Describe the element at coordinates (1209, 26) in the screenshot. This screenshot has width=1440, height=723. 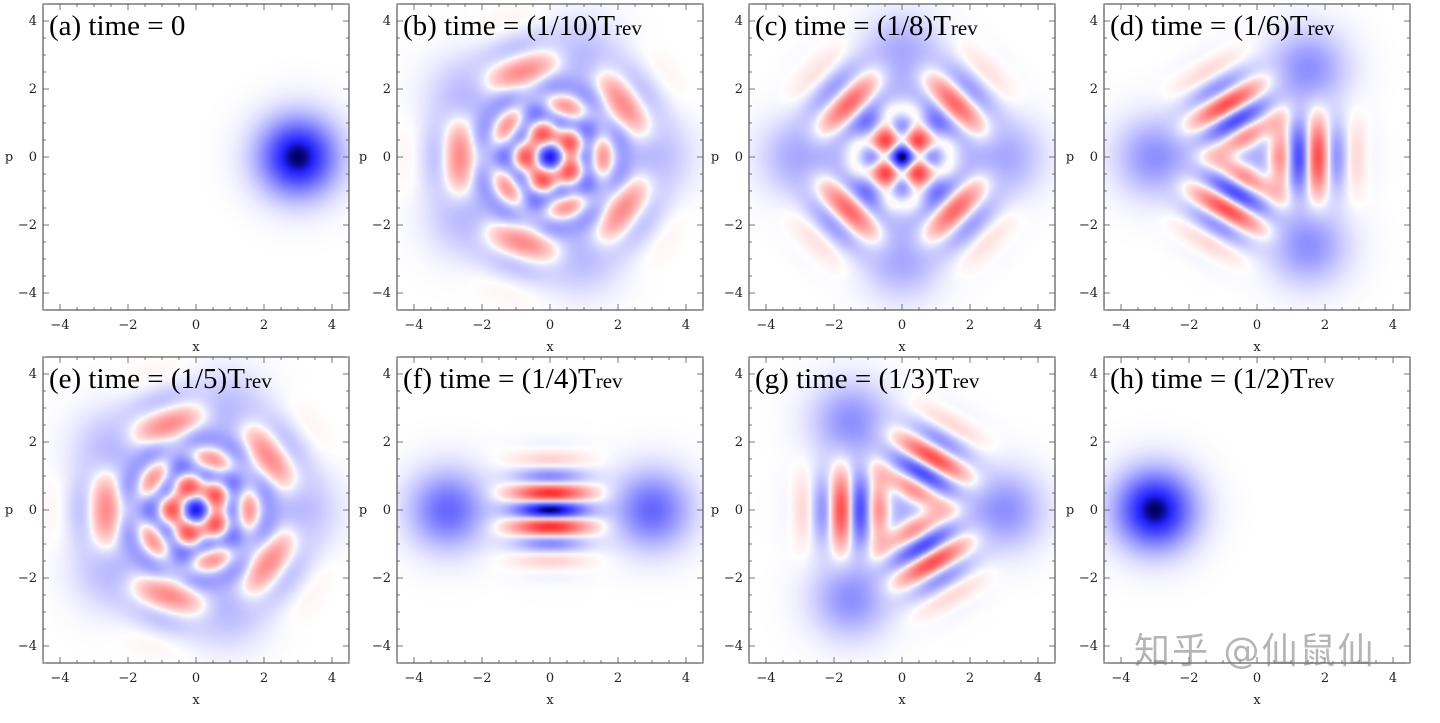
I see `panel-title-main: (d) time = (1/6)T` at that location.